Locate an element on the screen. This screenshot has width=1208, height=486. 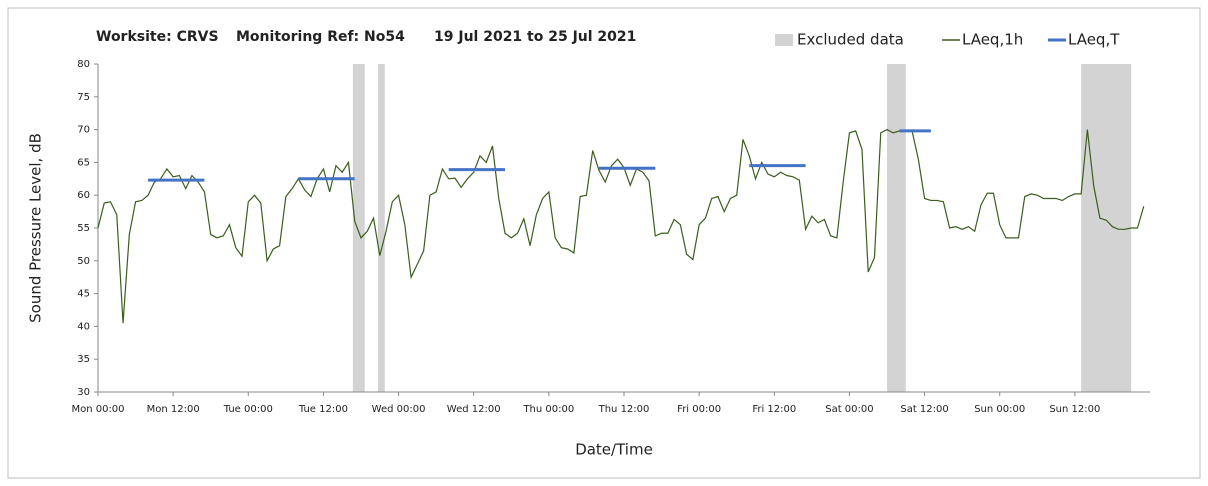
x-tick-label: Fri 00:00 is located at coordinates (699, 409).